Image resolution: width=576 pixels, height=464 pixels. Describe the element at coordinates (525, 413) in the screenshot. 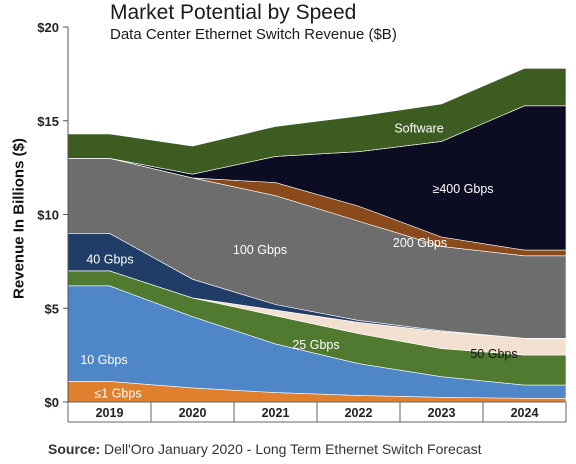

I see `x-tick-label: 2024` at that location.